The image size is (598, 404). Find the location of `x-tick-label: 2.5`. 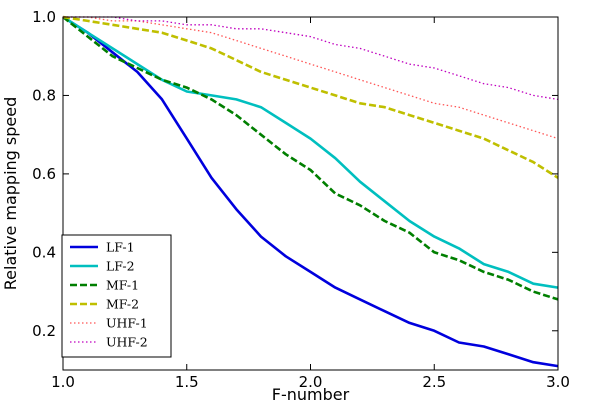

x-tick-label: 2.5 is located at coordinates (434, 382).